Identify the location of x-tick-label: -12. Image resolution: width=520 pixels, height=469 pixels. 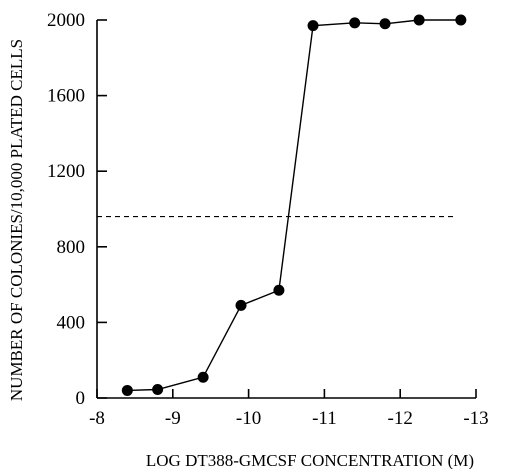
(400, 418).